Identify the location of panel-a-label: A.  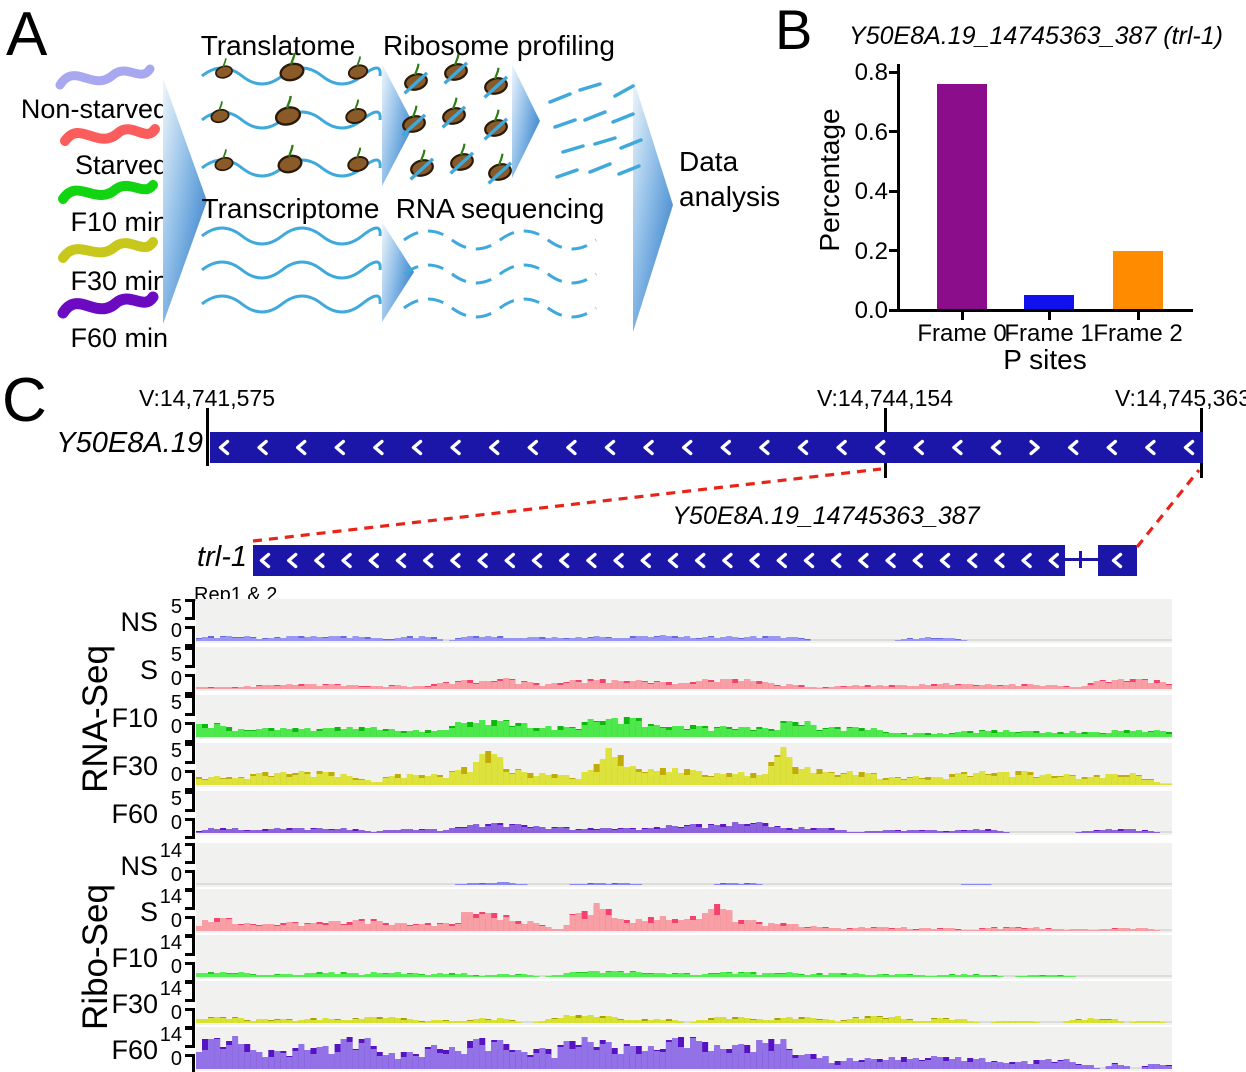
(27, 34).